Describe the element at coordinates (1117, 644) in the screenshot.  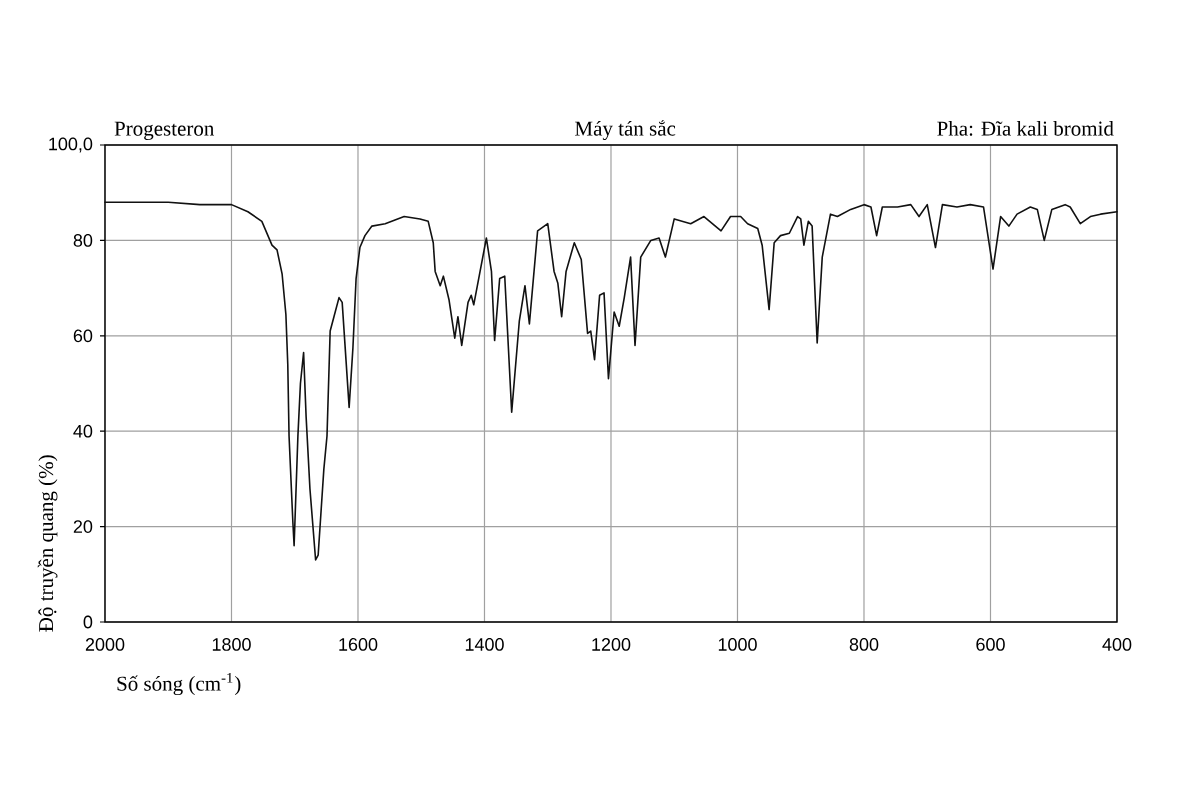
I see `x-tick-label: 400` at that location.